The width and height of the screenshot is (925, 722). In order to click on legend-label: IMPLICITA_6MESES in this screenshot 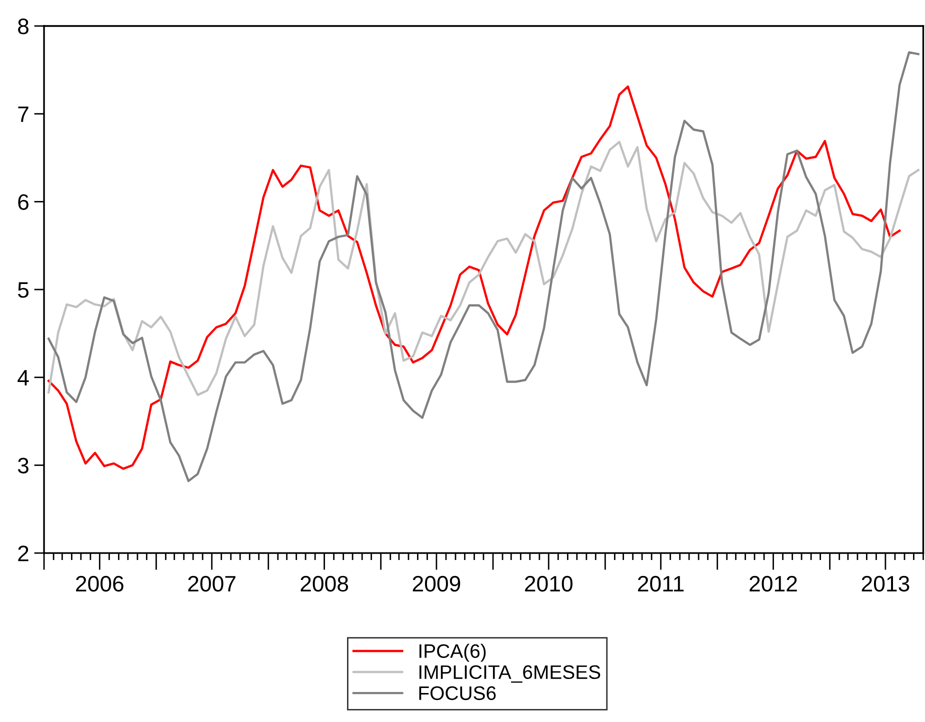, I will do `click(510, 674)`.